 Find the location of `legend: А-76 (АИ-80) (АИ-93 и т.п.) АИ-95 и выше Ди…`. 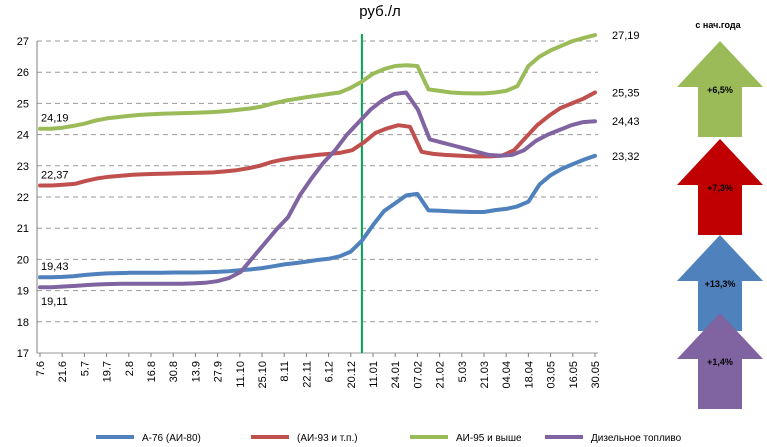

legend: А-76 (АИ-80) (АИ-93 и т.п.) АИ-95 и выше Ди… is located at coordinates (389, 438).